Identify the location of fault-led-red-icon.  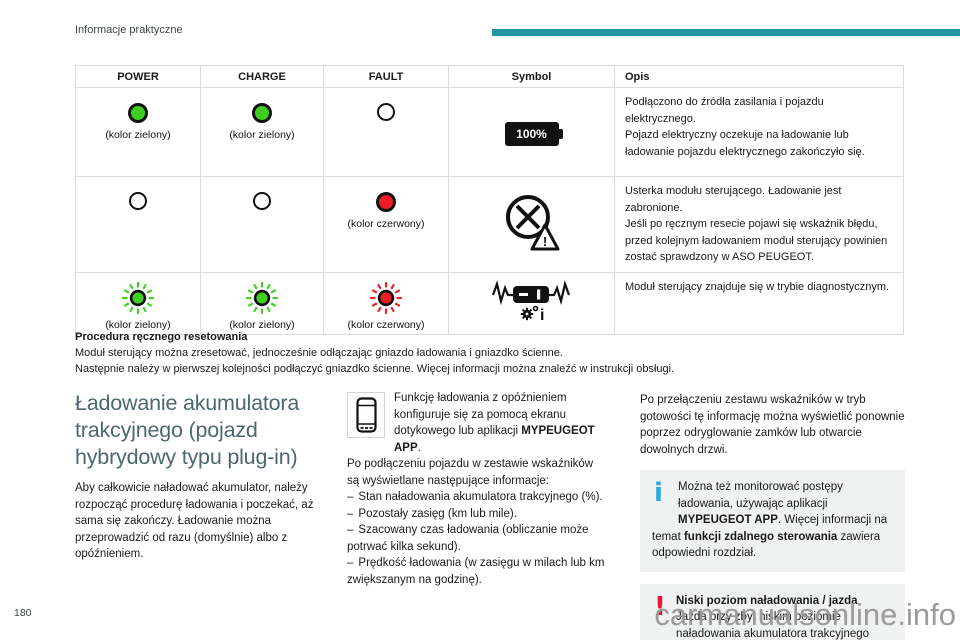
(386, 202).